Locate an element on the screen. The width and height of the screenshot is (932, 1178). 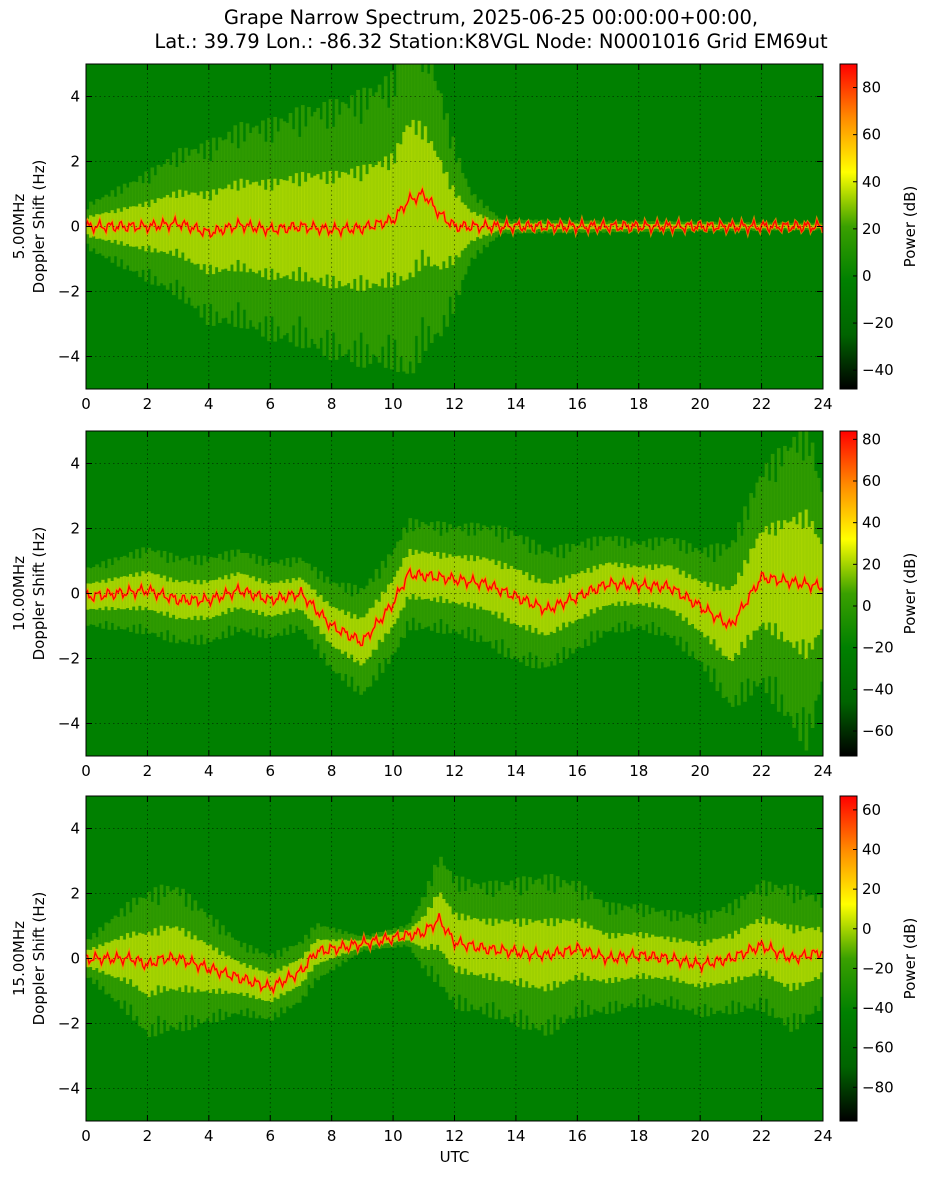
y-tick-label: 4 is located at coordinates (75, 464).